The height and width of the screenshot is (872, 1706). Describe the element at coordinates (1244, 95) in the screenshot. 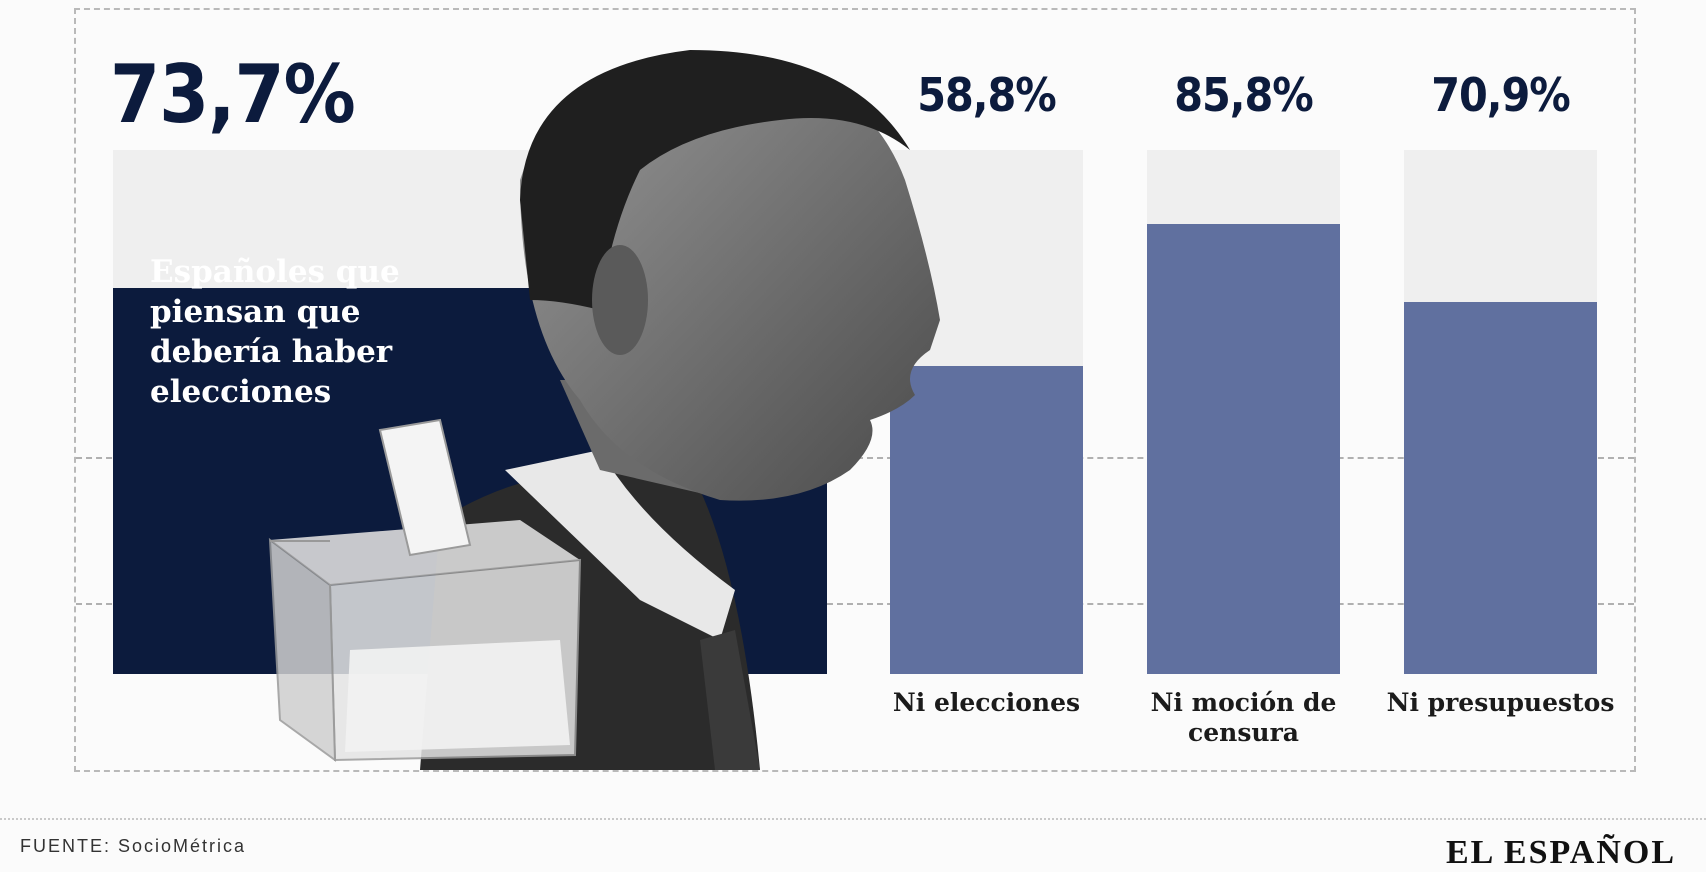

I see `bar-value-label-2: 85,8%` at that location.